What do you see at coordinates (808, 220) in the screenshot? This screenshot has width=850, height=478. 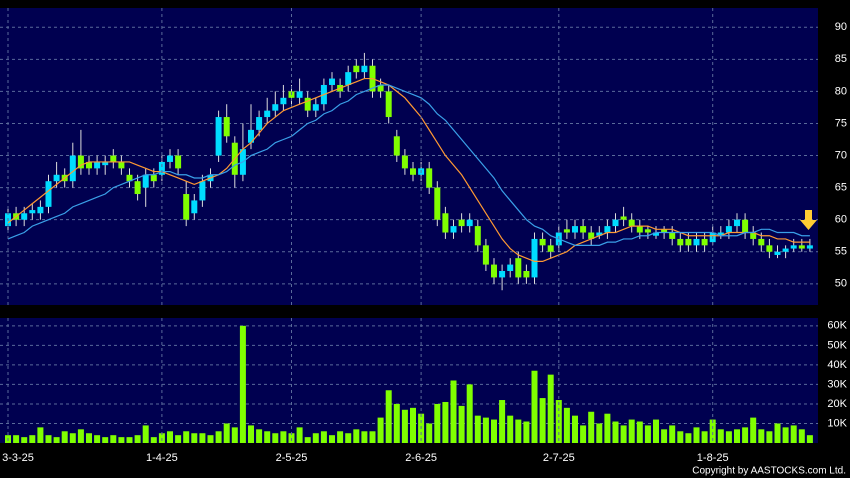 I see `marker-arrow` at bounding box center [808, 220].